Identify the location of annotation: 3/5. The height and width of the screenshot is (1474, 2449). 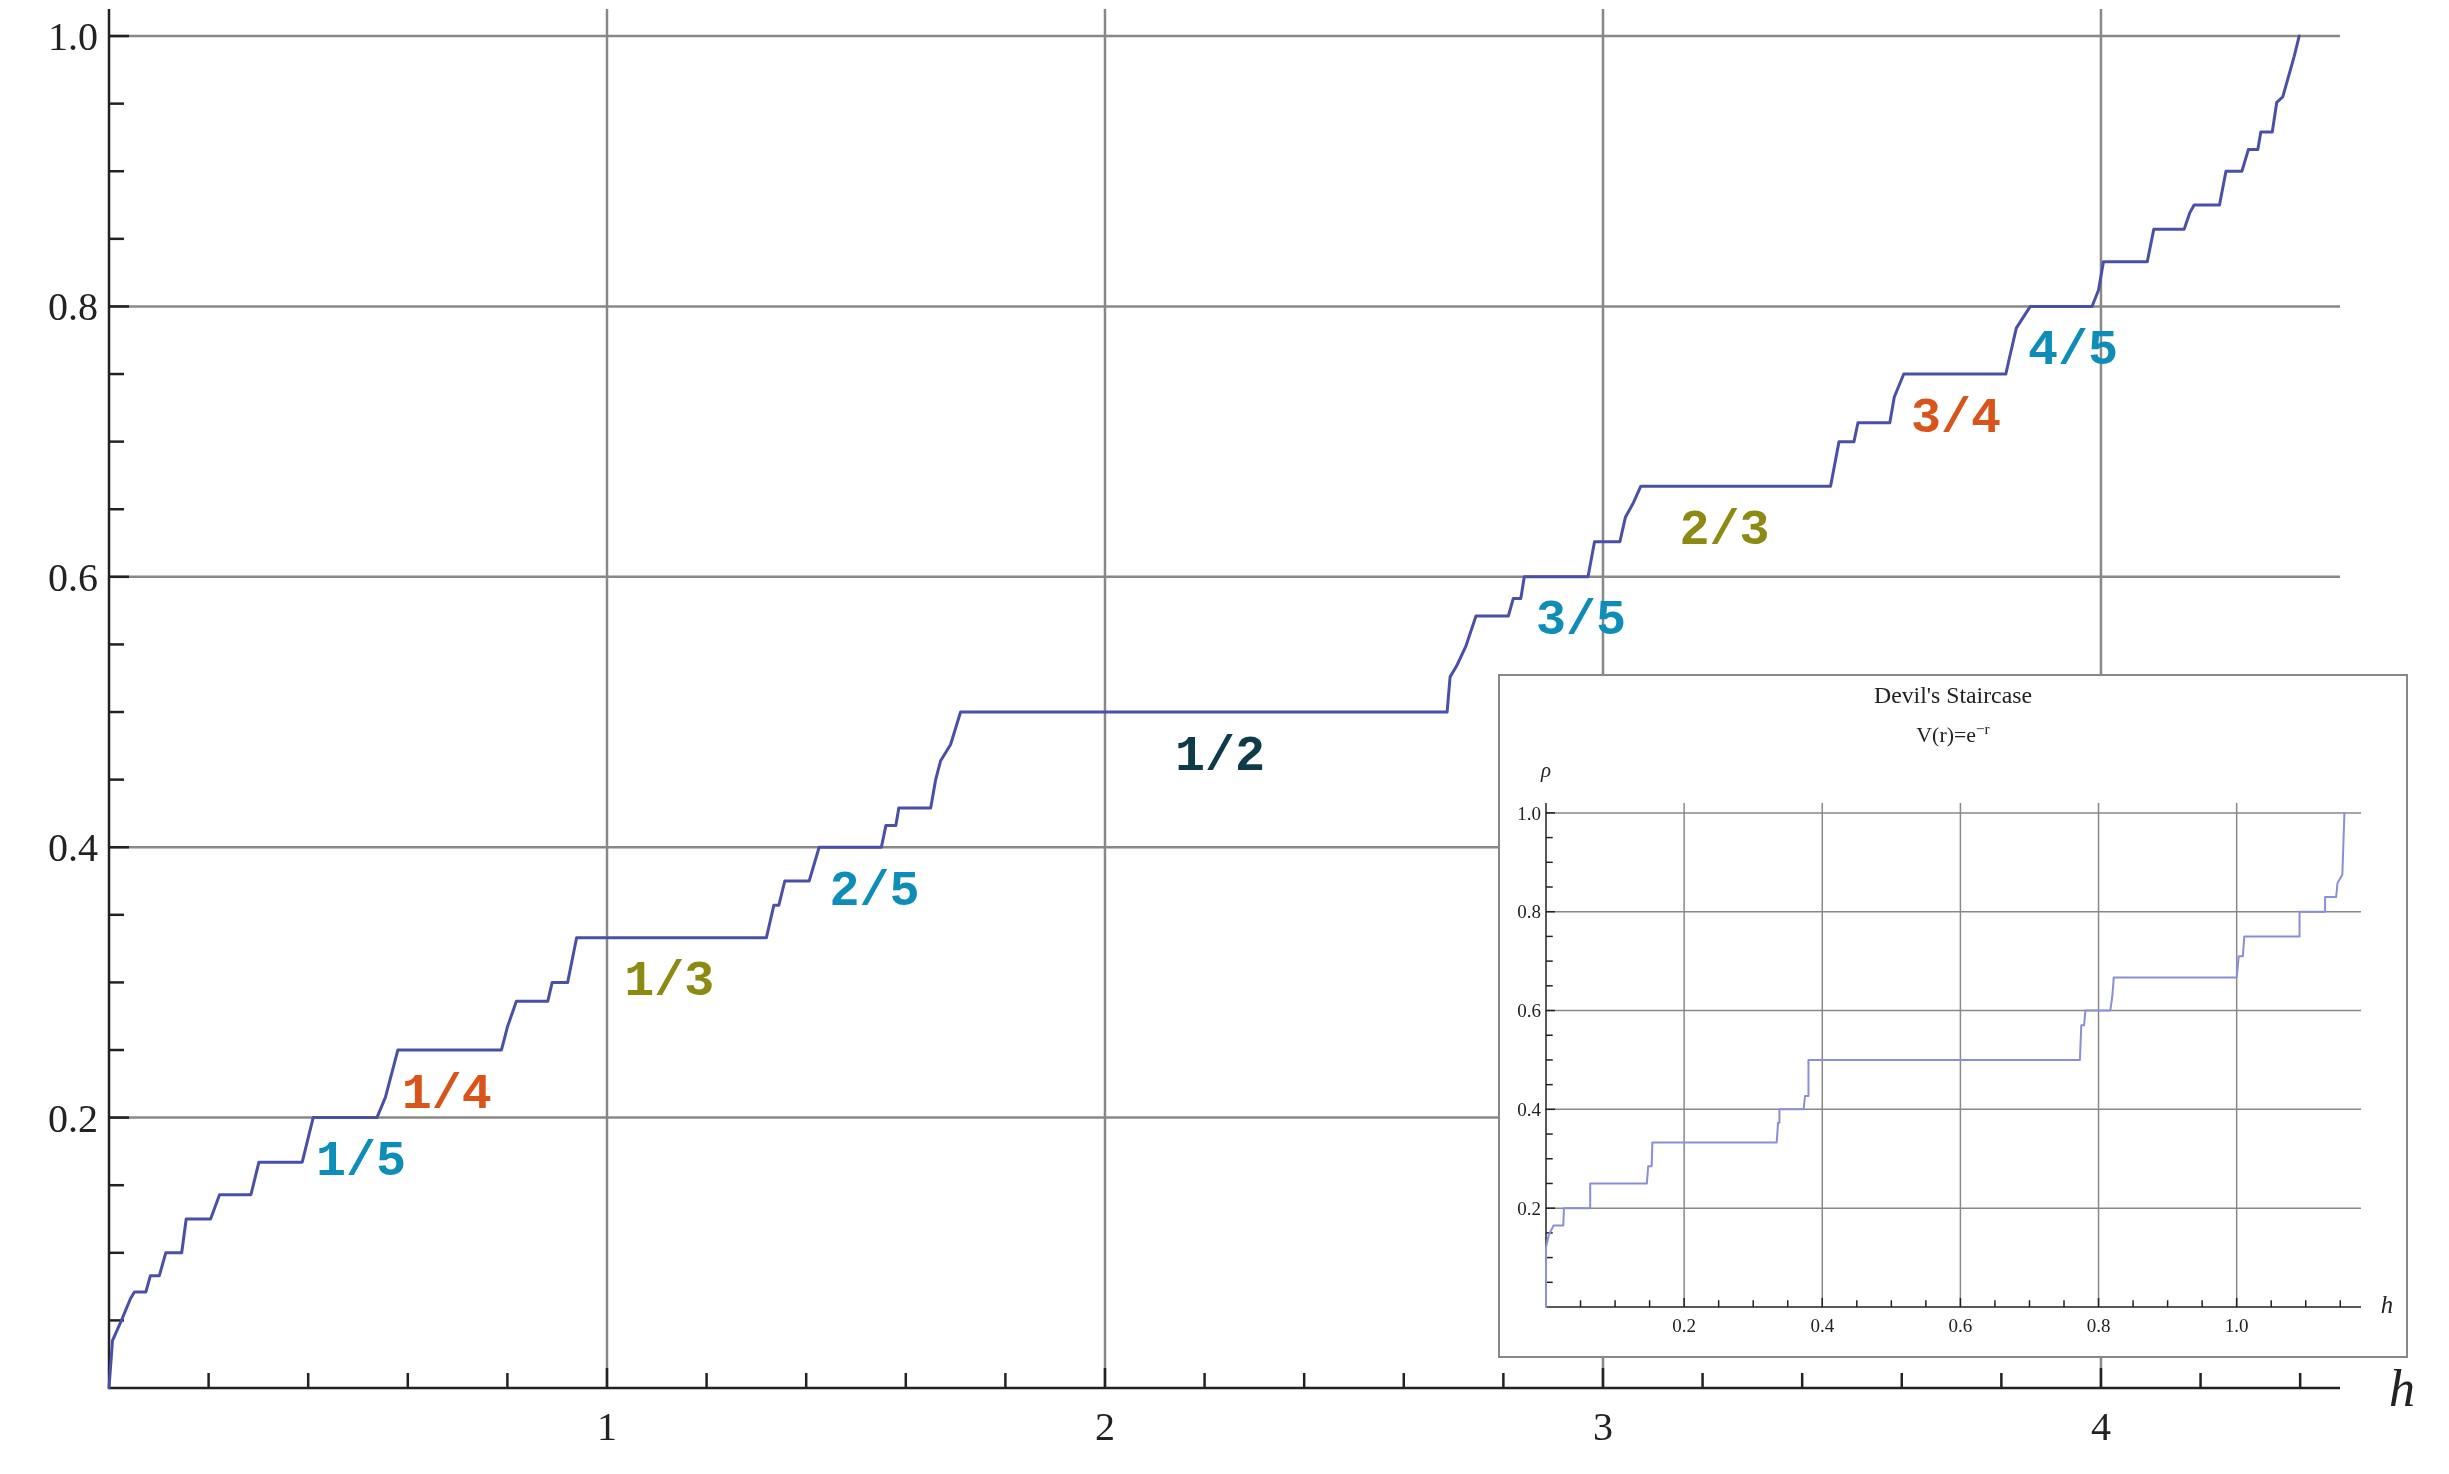
(1581, 621).